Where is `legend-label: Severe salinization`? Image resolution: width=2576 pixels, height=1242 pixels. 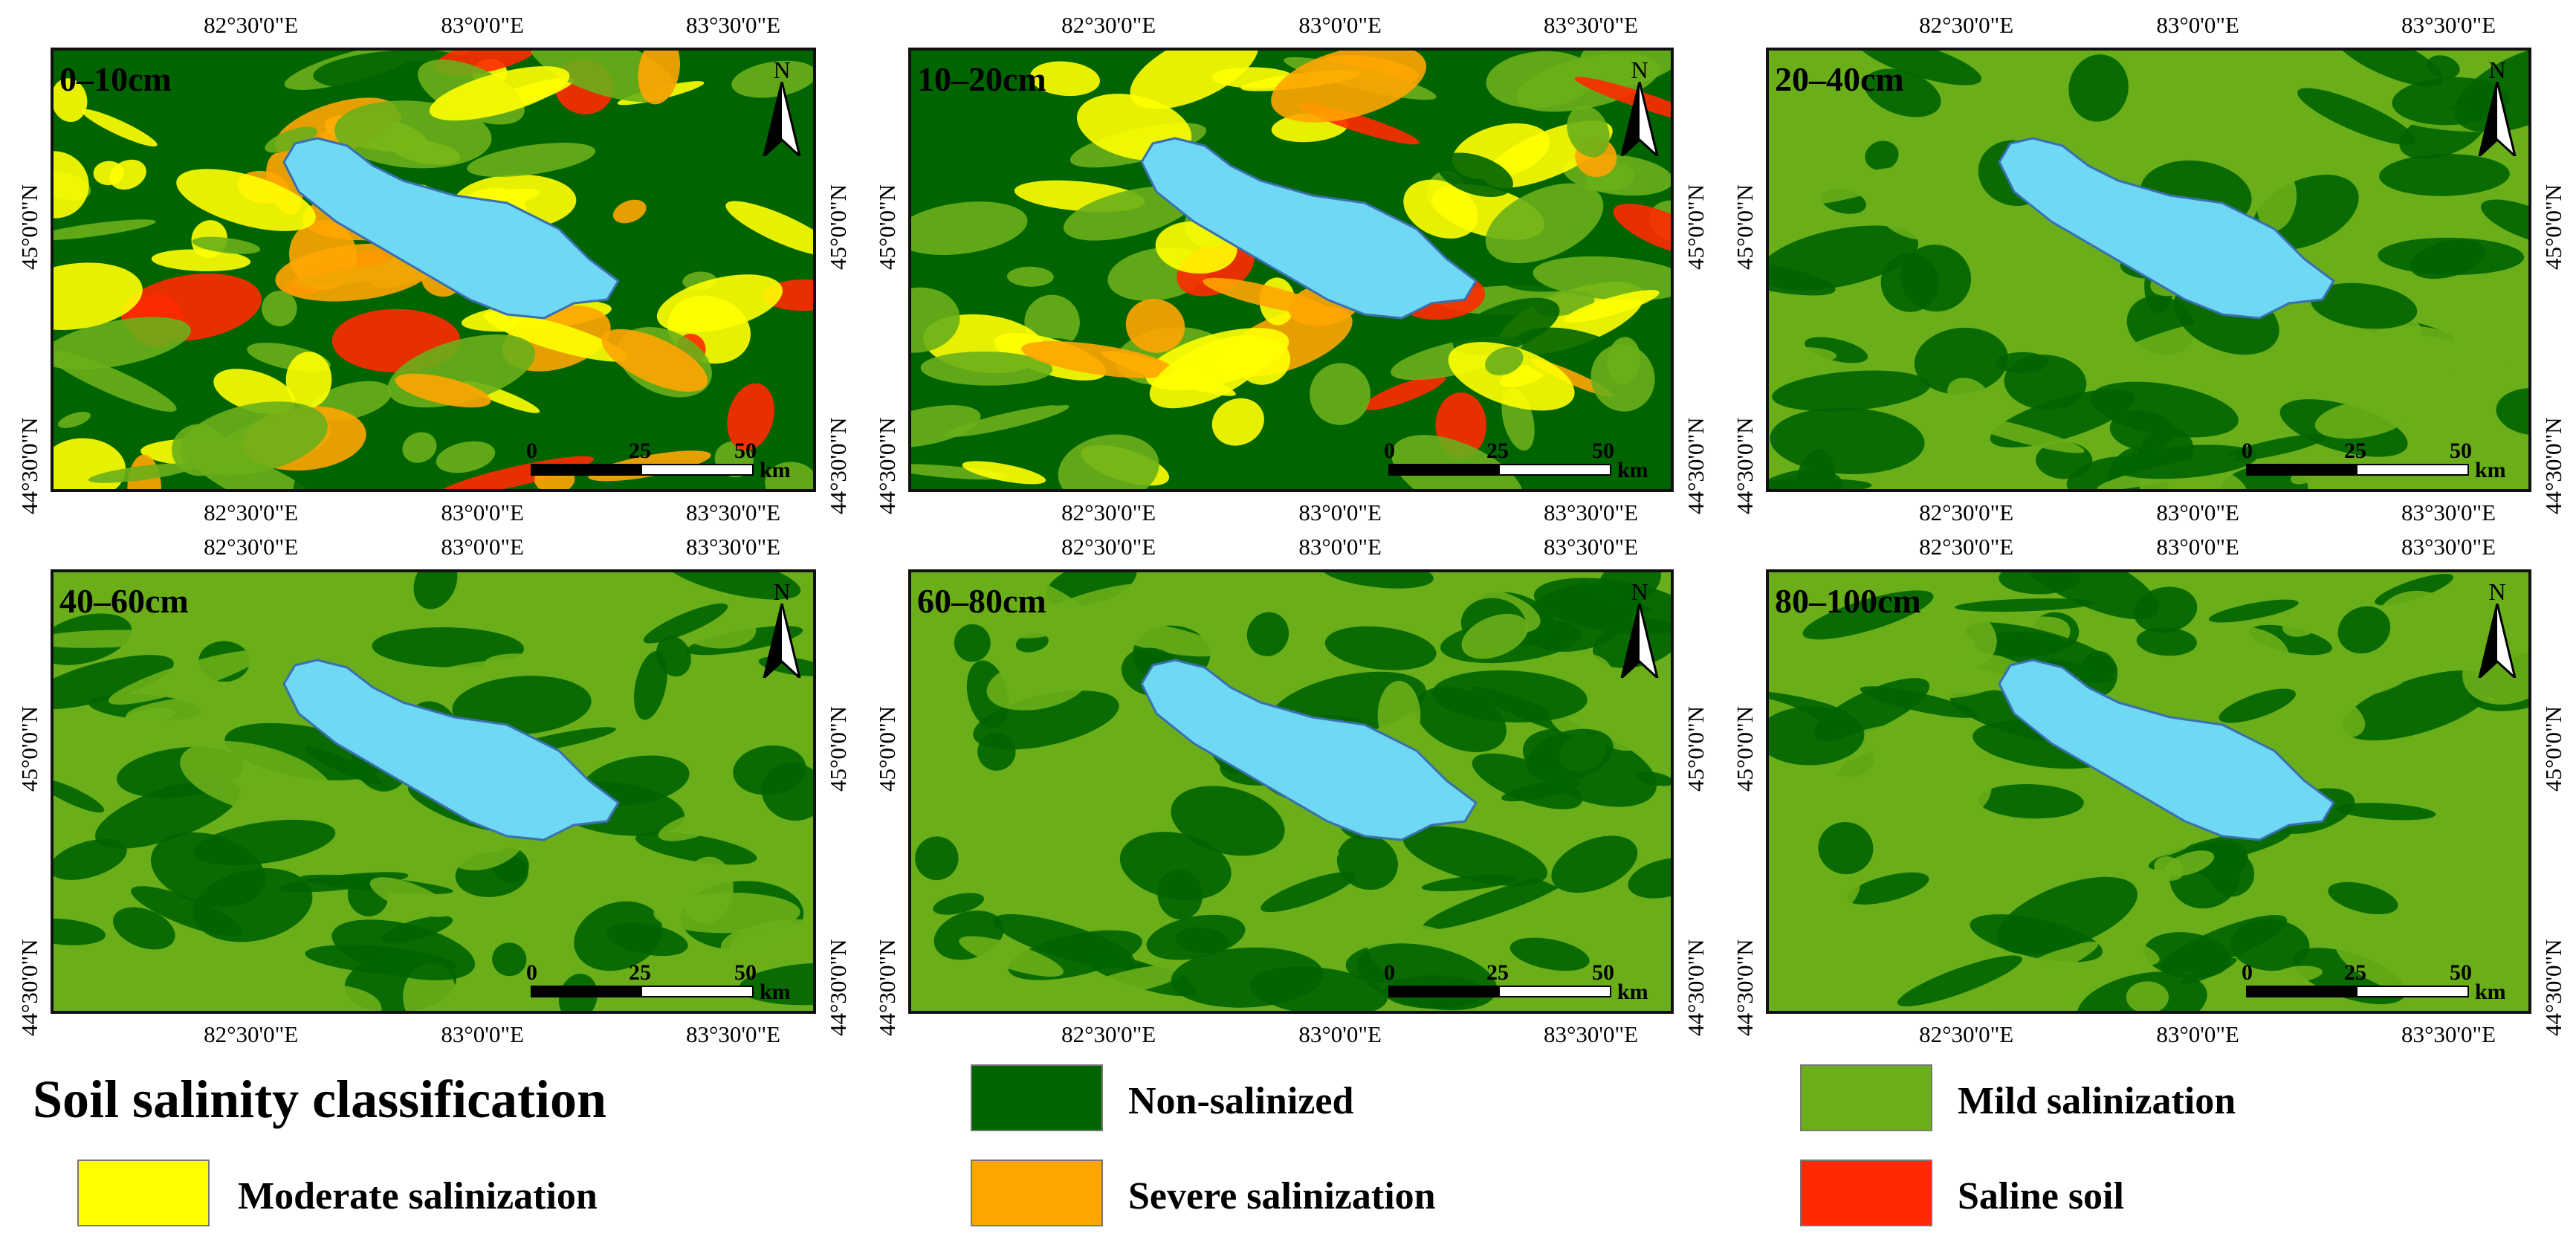
legend-label: Severe salinization is located at coordinates (1282, 1196).